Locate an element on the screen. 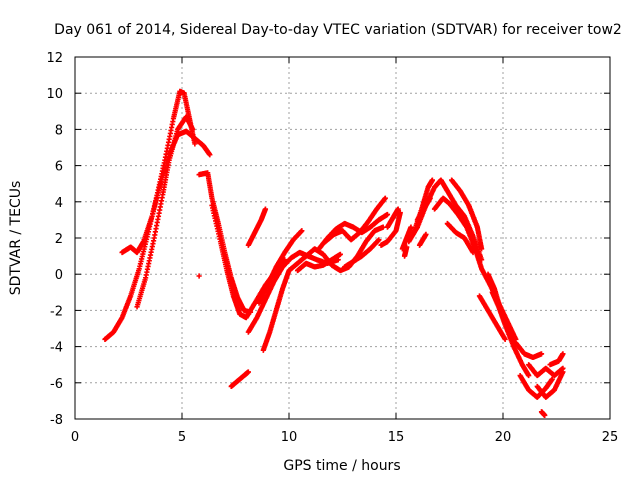  y-tick-label: 4 is located at coordinates (59, 203).